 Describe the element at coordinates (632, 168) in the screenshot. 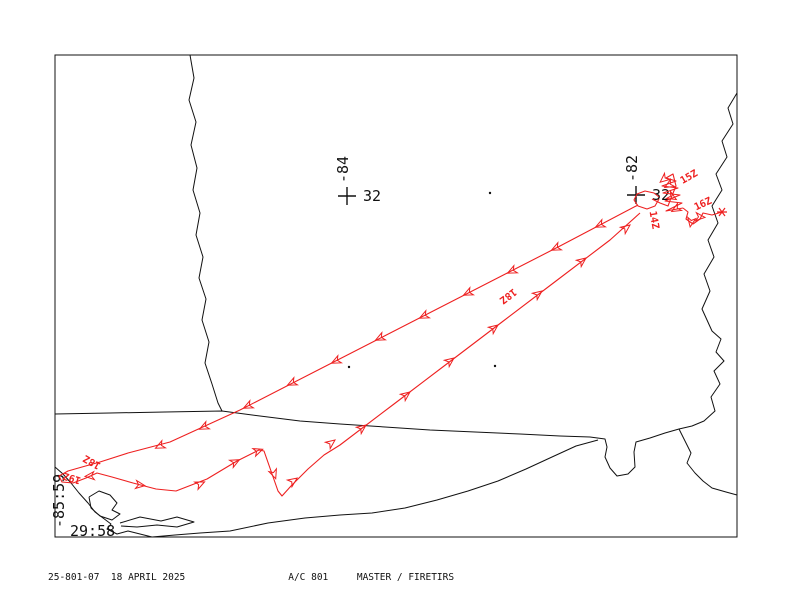

I see `longitude-label: -82` at that location.